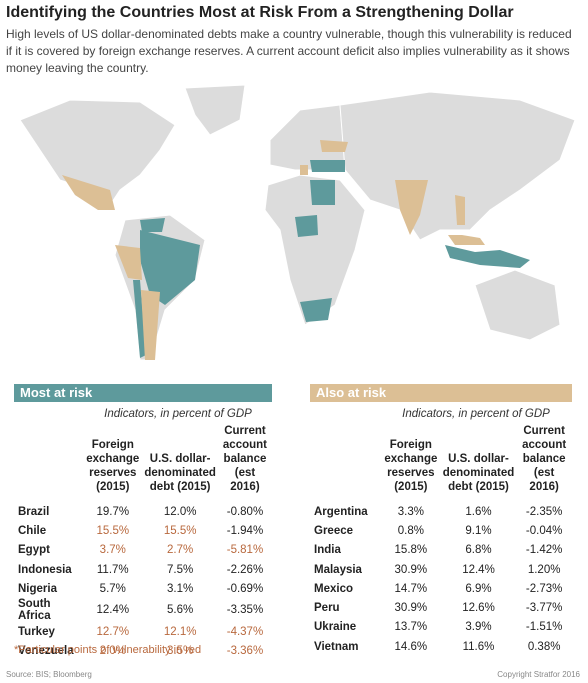 The image size is (588, 683). What do you see at coordinates (327, 166) in the screenshot?
I see `turkey` at bounding box center [327, 166].